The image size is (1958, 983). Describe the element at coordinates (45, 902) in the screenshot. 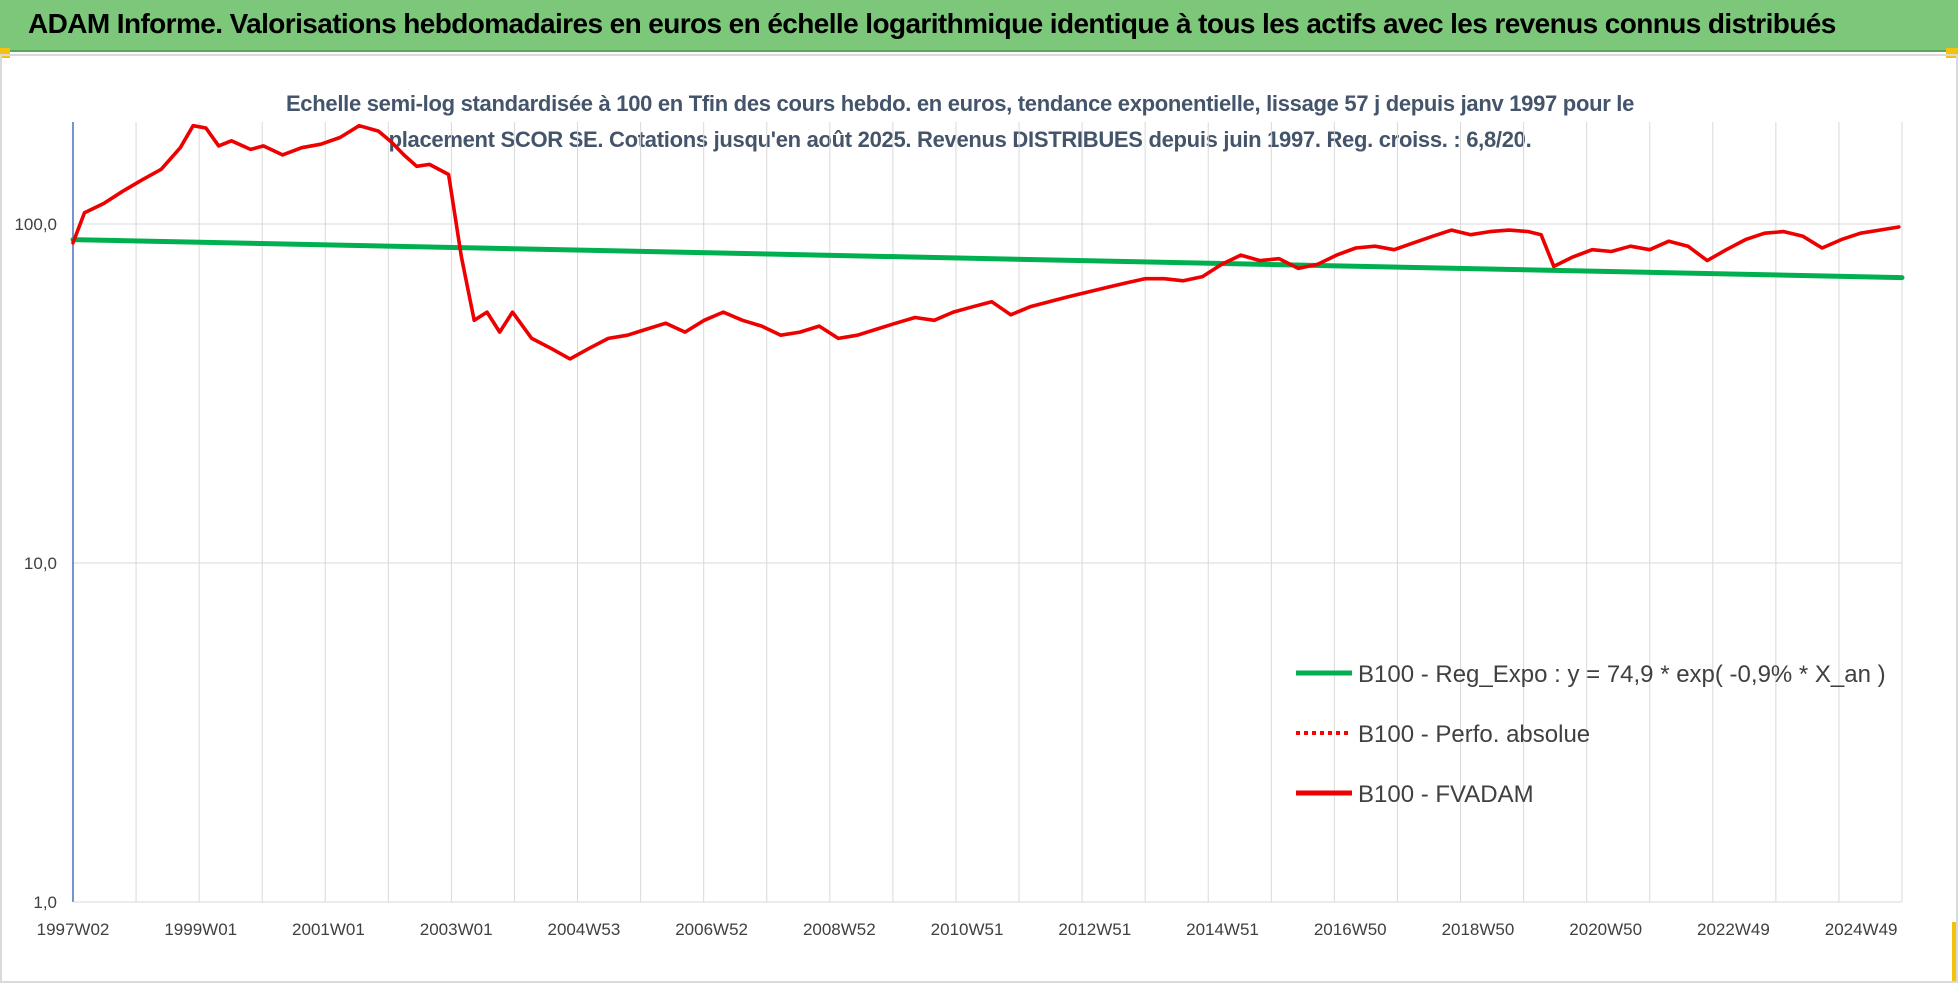

I see `y-tick-label: 1,0` at that location.